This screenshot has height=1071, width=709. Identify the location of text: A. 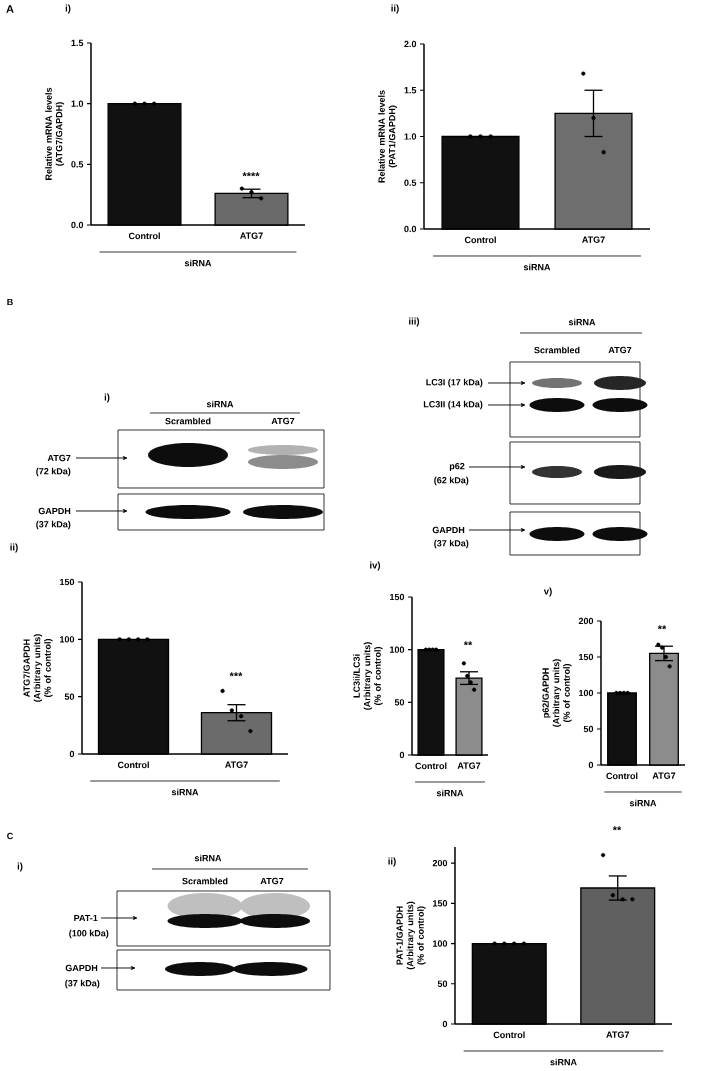
(10, 9).